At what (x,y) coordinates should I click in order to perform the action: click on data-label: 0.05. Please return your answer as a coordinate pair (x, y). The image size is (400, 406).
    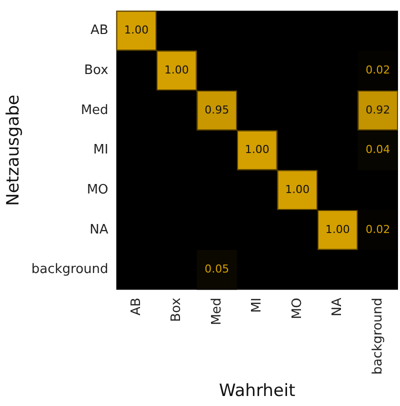
    Looking at the image, I should click on (217, 269).